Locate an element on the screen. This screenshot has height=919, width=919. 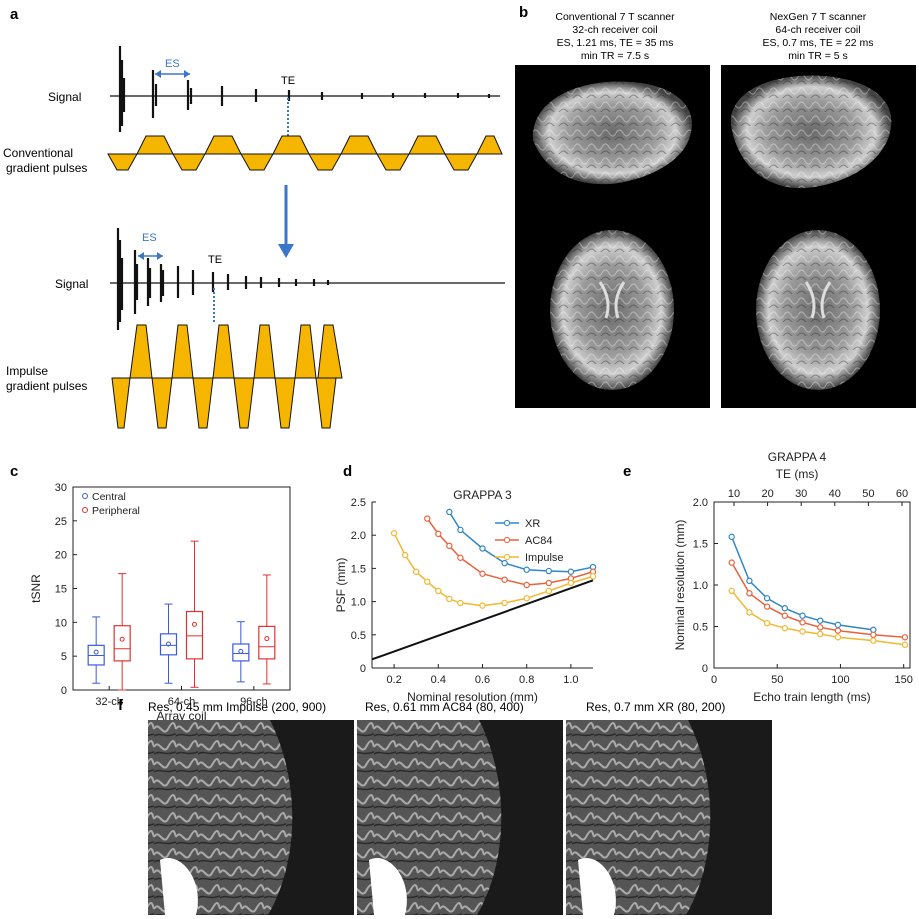
y-tick-label: 30 is located at coordinates (61, 488).